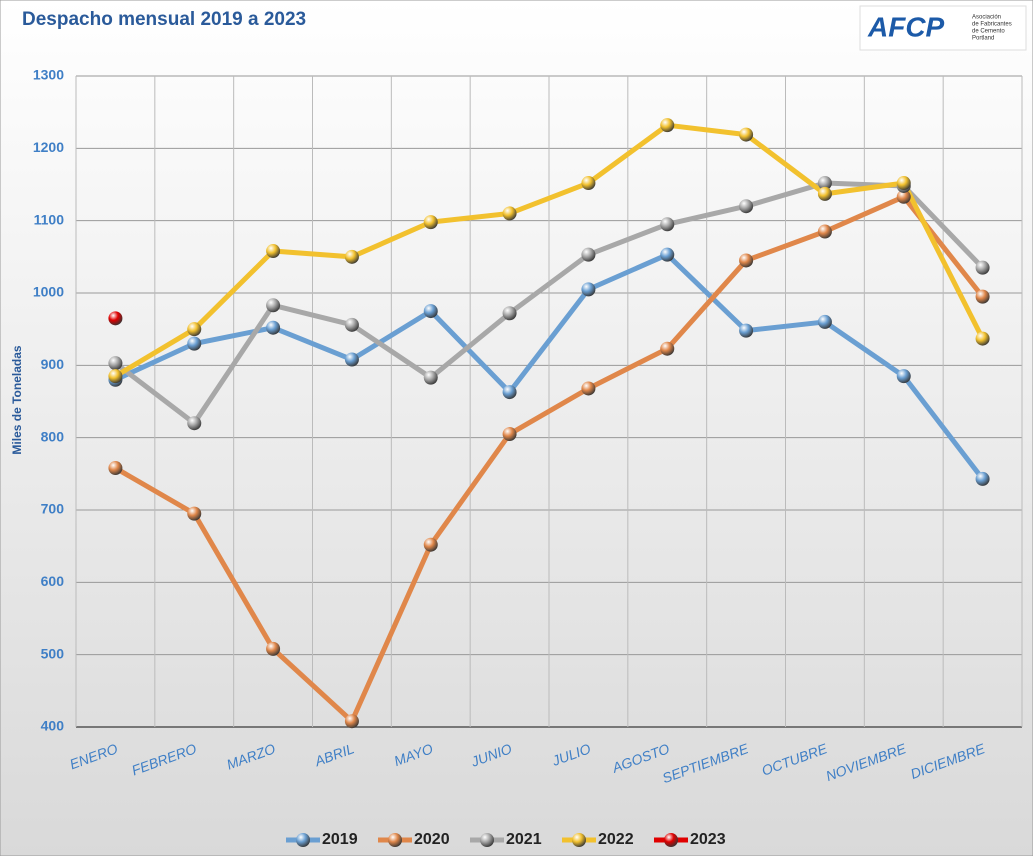 The width and height of the screenshot is (1033, 856). Describe the element at coordinates (340, 839) in the screenshot. I see `legend-label: 2019` at that location.